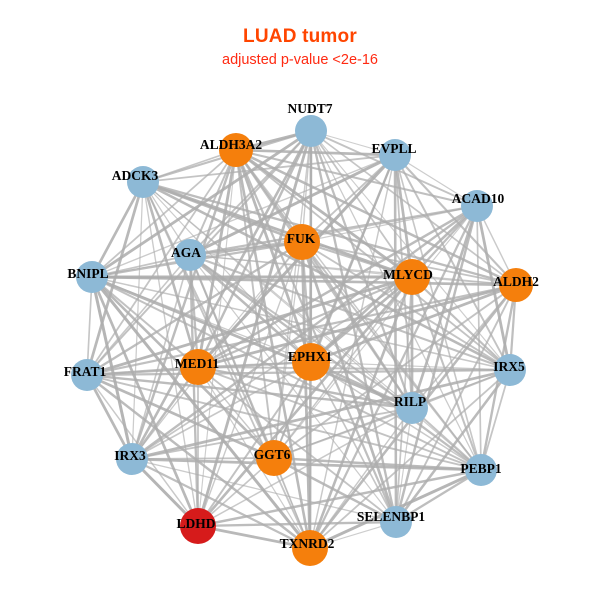 Image resolution: width=600 pixels, height=600 pixels. What do you see at coordinates (272, 454) in the screenshot?
I see `node-label-ggt6: GGT6` at bounding box center [272, 454].